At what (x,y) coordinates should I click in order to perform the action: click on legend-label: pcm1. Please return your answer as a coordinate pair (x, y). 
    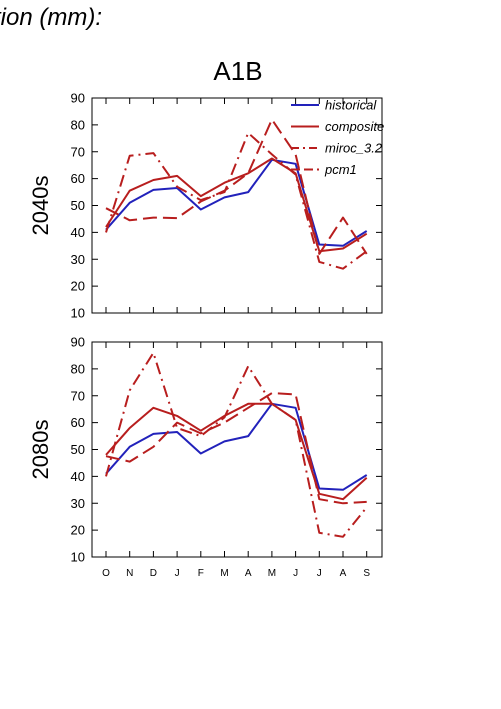
    Looking at the image, I should click on (340, 169).